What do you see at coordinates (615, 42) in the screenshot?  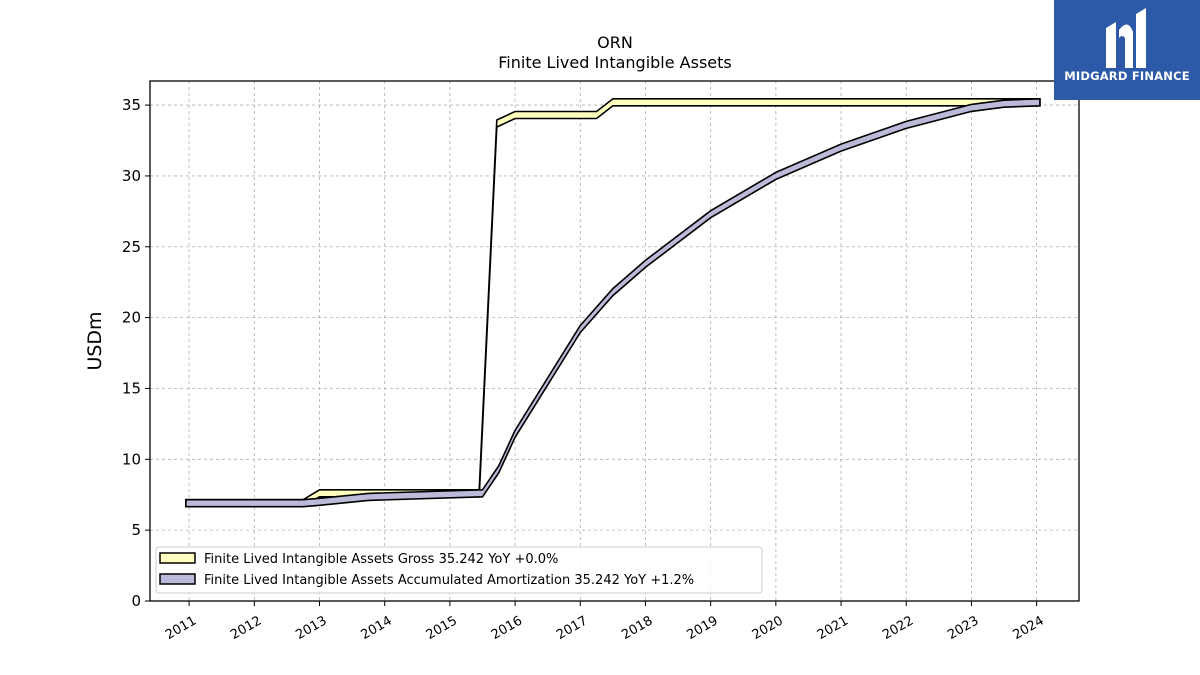 I see `chart-title: ORN` at bounding box center [615, 42].